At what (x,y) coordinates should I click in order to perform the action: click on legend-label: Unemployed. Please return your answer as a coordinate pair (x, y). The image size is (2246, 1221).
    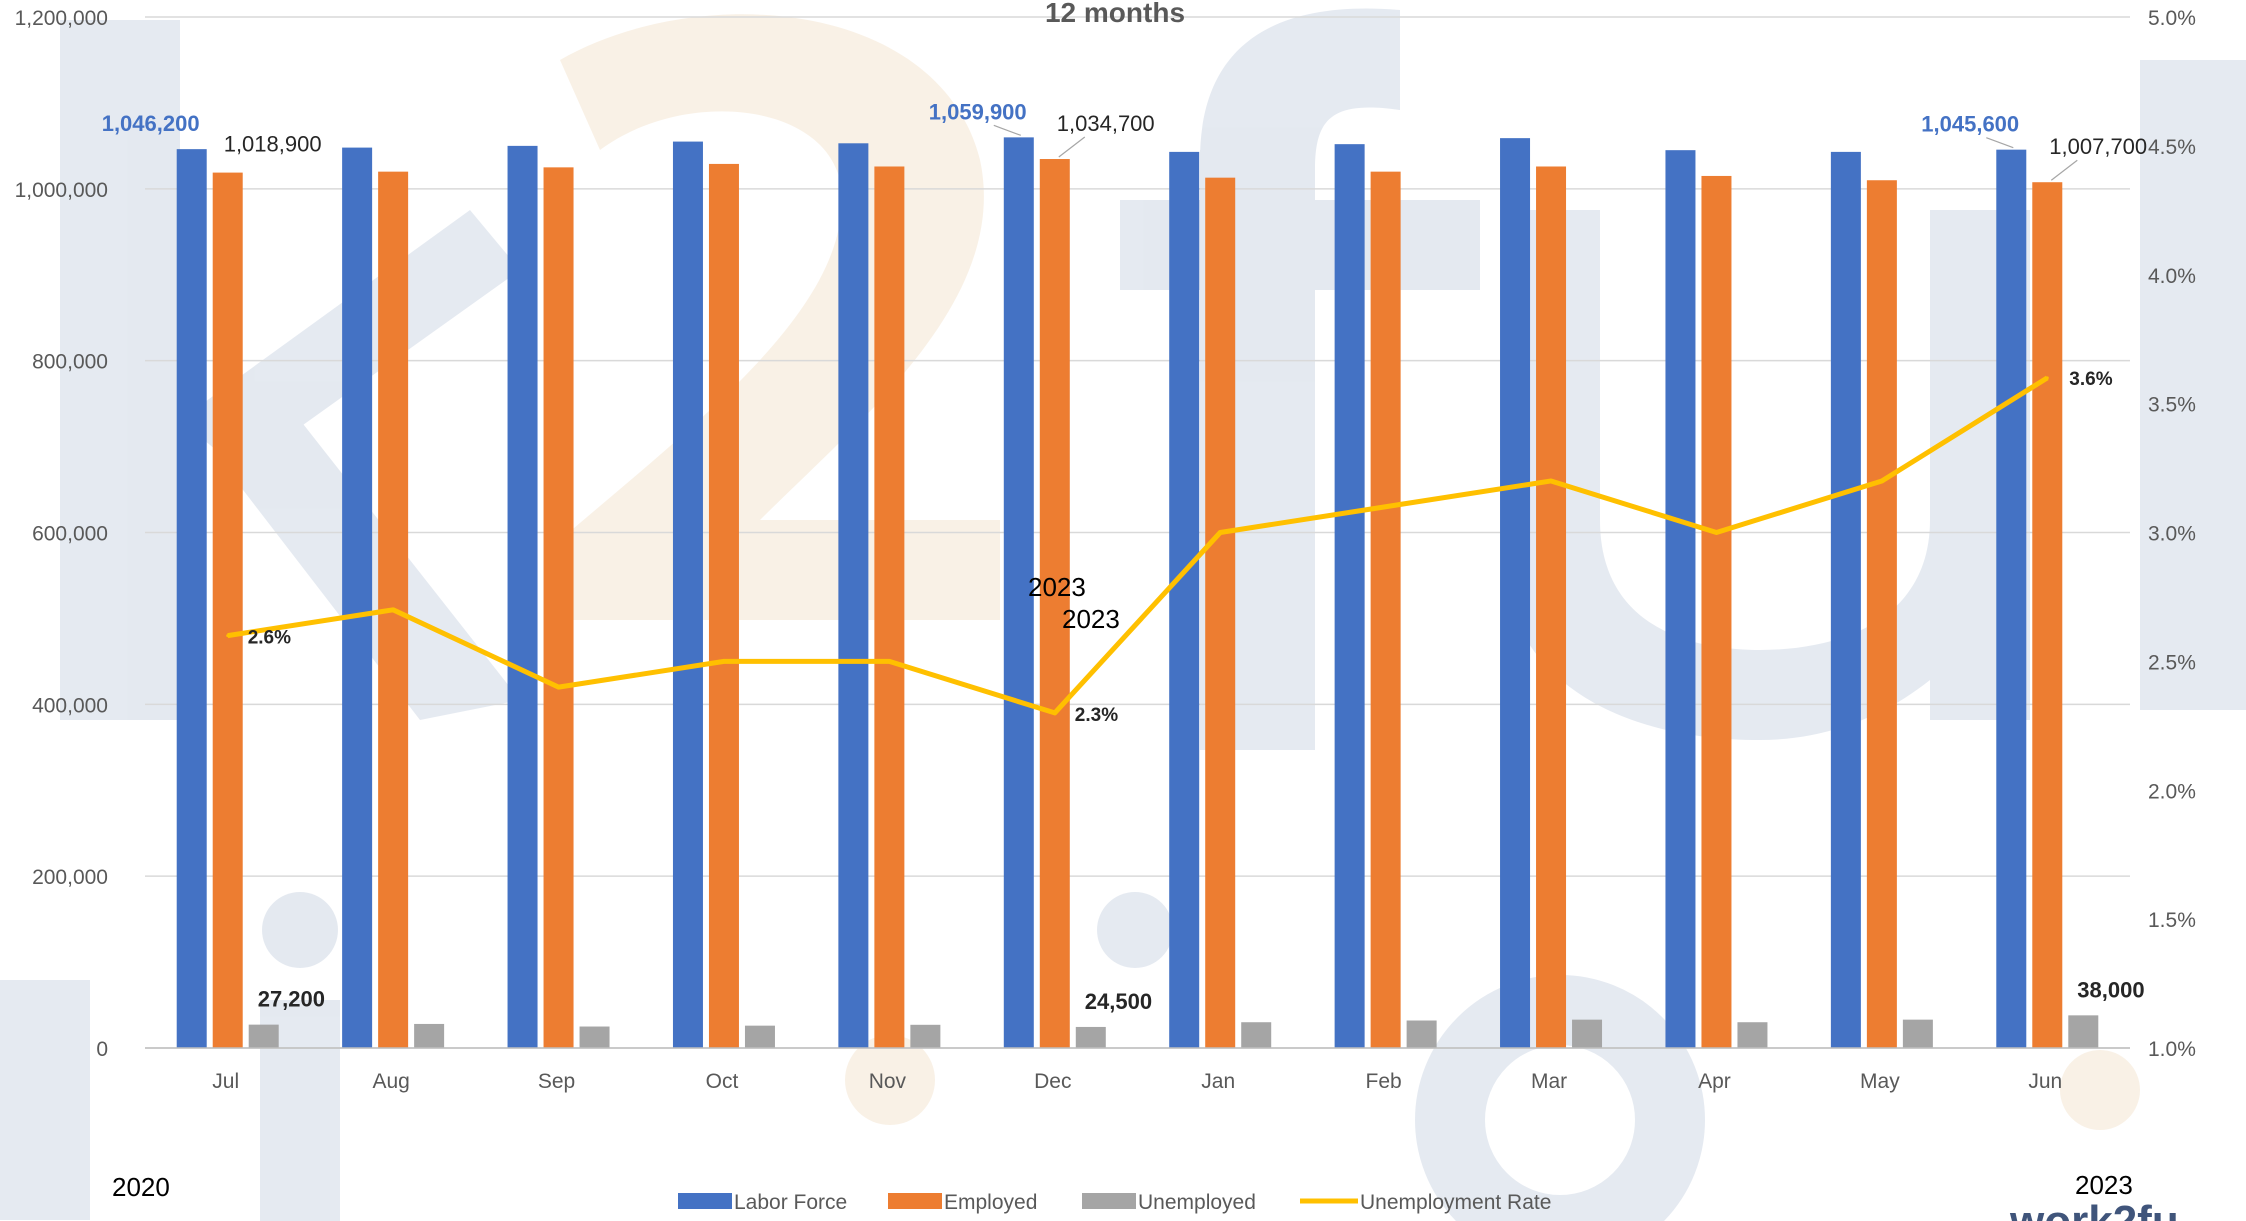
    Looking at the image, I should click on (1197, 1202).